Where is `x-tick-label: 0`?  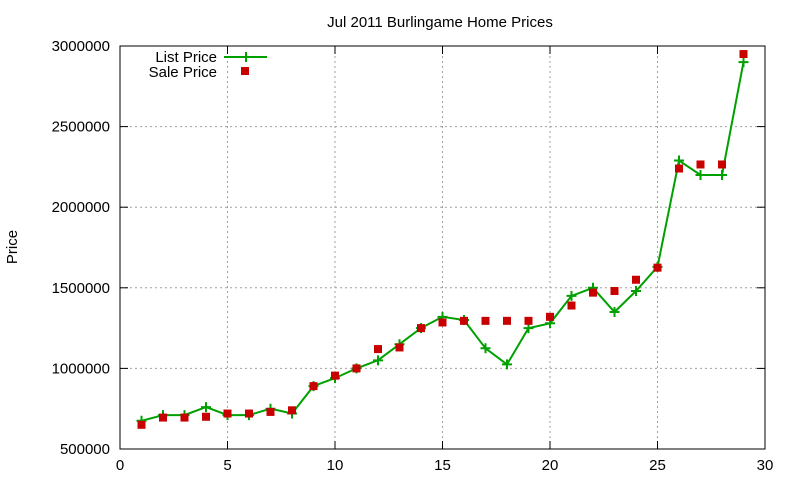 x-tick-label: 0 is located at coordinates (120, 465).